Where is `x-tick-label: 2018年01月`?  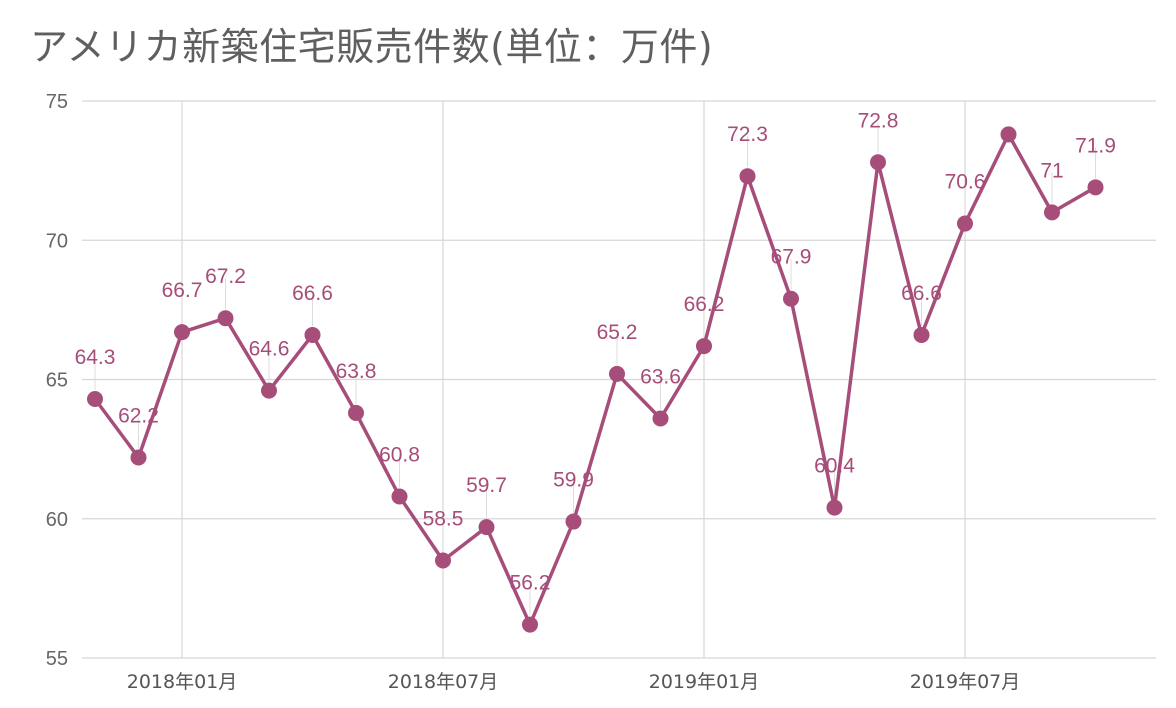
x-tick-label: 2018年01月 is located at coordinates (182, 682).